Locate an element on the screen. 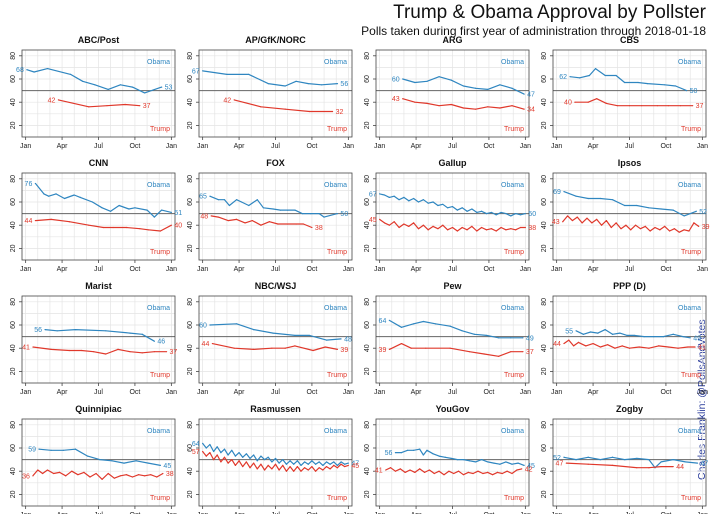  obama-start-label: 64 is located at coordinates (383, 321).